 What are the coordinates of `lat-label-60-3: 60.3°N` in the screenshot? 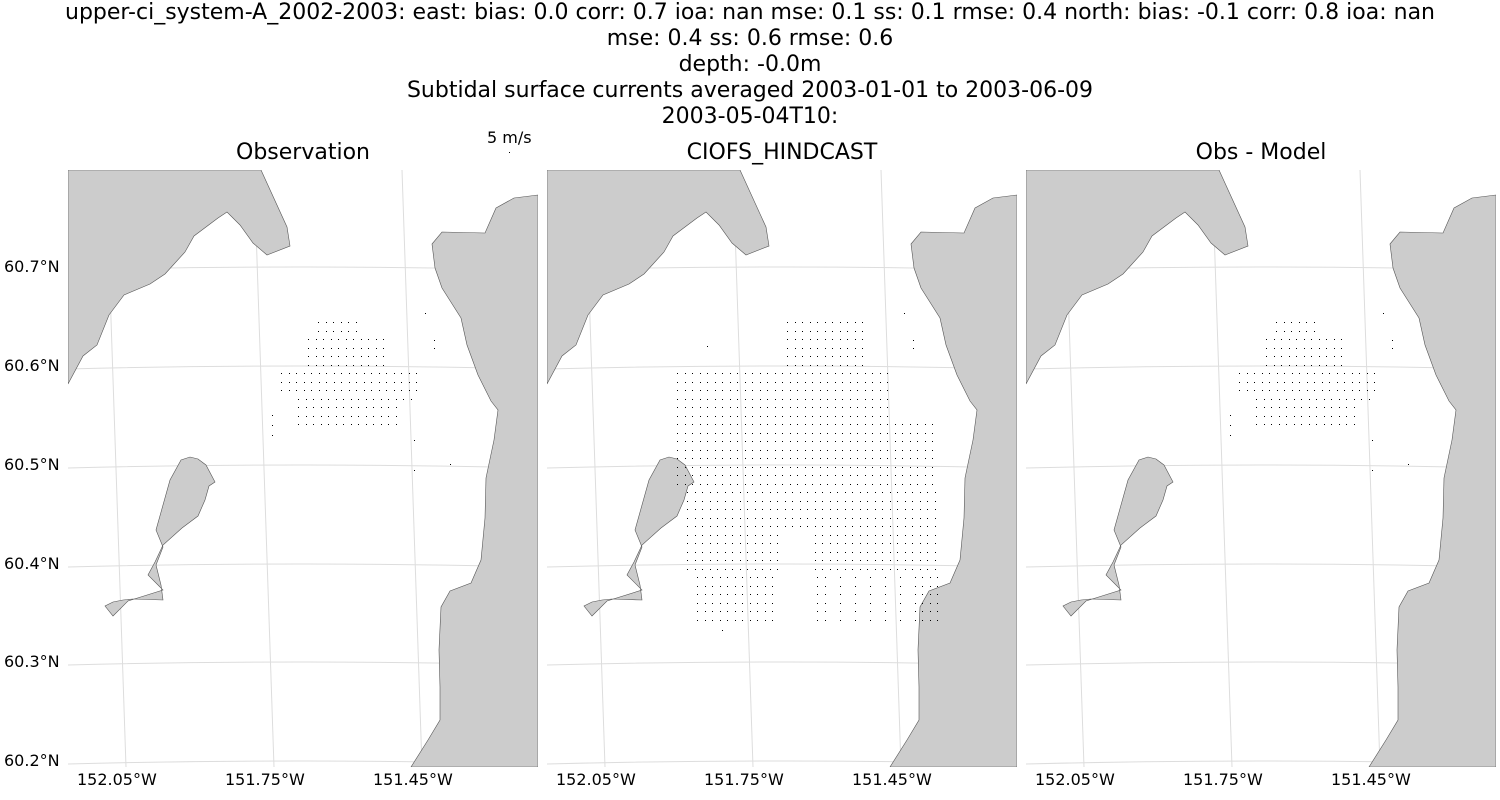 It's located at (32, 661).